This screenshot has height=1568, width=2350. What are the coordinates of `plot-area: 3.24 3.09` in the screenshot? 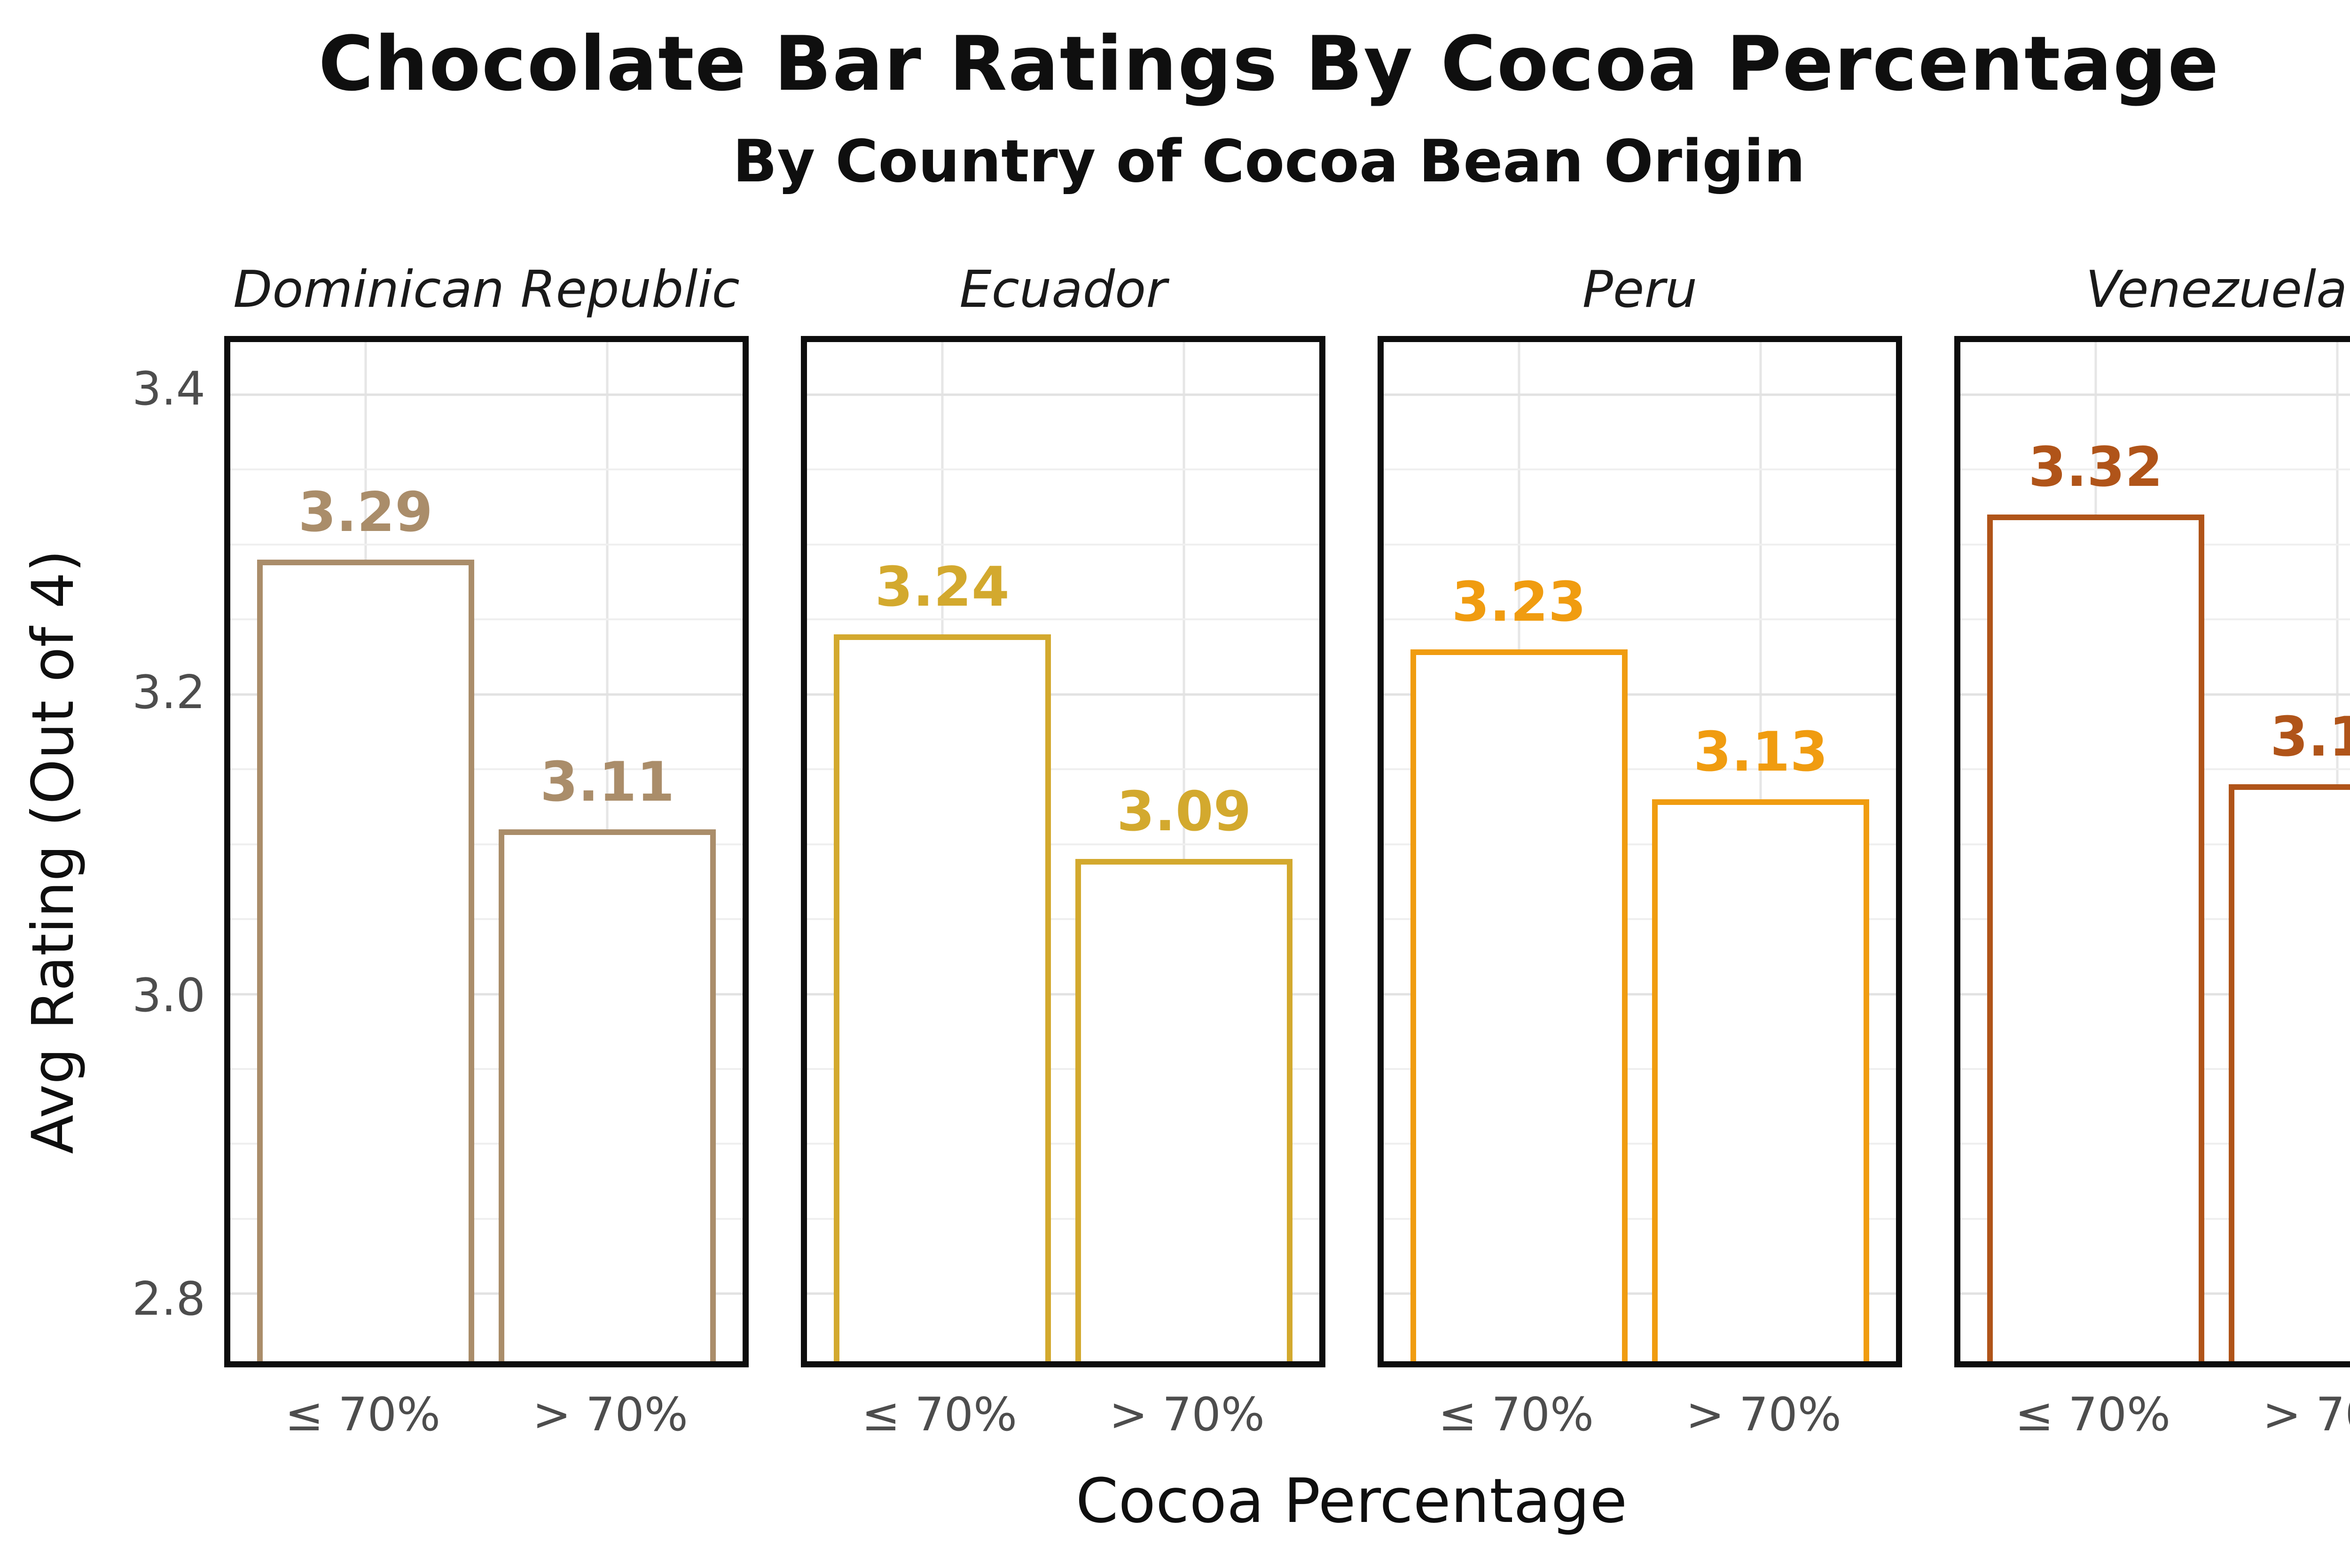 It's located at (1063, 852).